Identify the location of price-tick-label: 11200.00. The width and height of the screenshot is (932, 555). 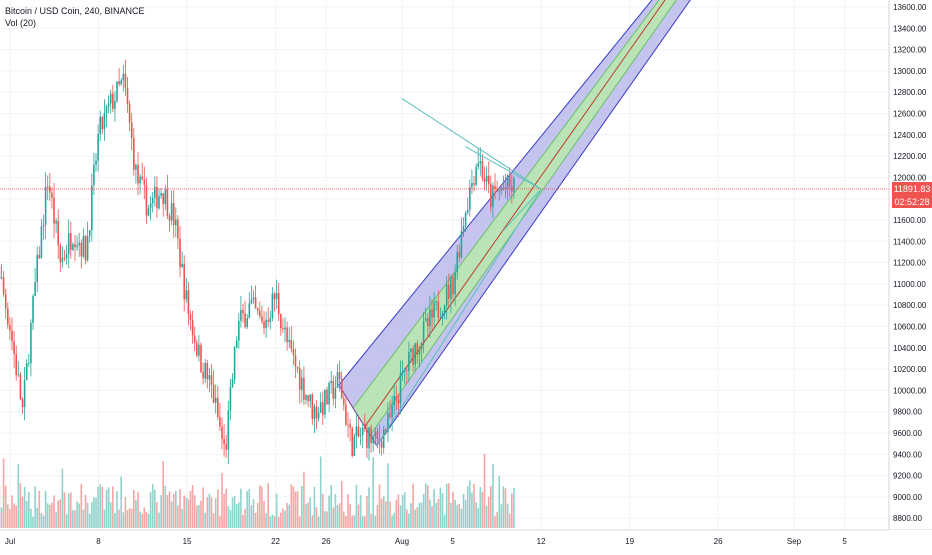
(909, 263).